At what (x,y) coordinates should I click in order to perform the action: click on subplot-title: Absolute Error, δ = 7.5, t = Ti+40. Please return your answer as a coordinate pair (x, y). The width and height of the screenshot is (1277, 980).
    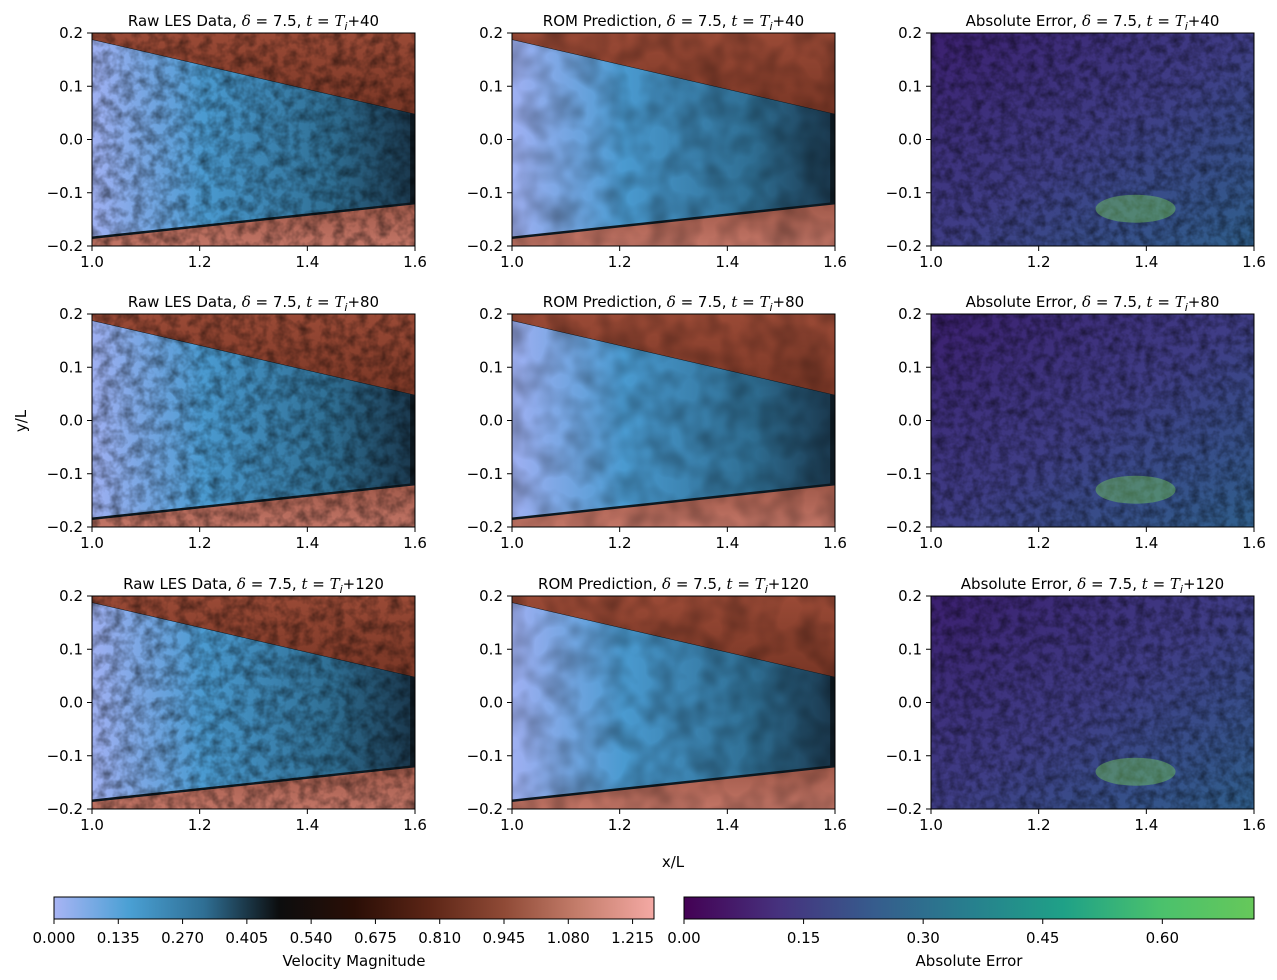
    Looking at the image, I should click on (1093, 22).